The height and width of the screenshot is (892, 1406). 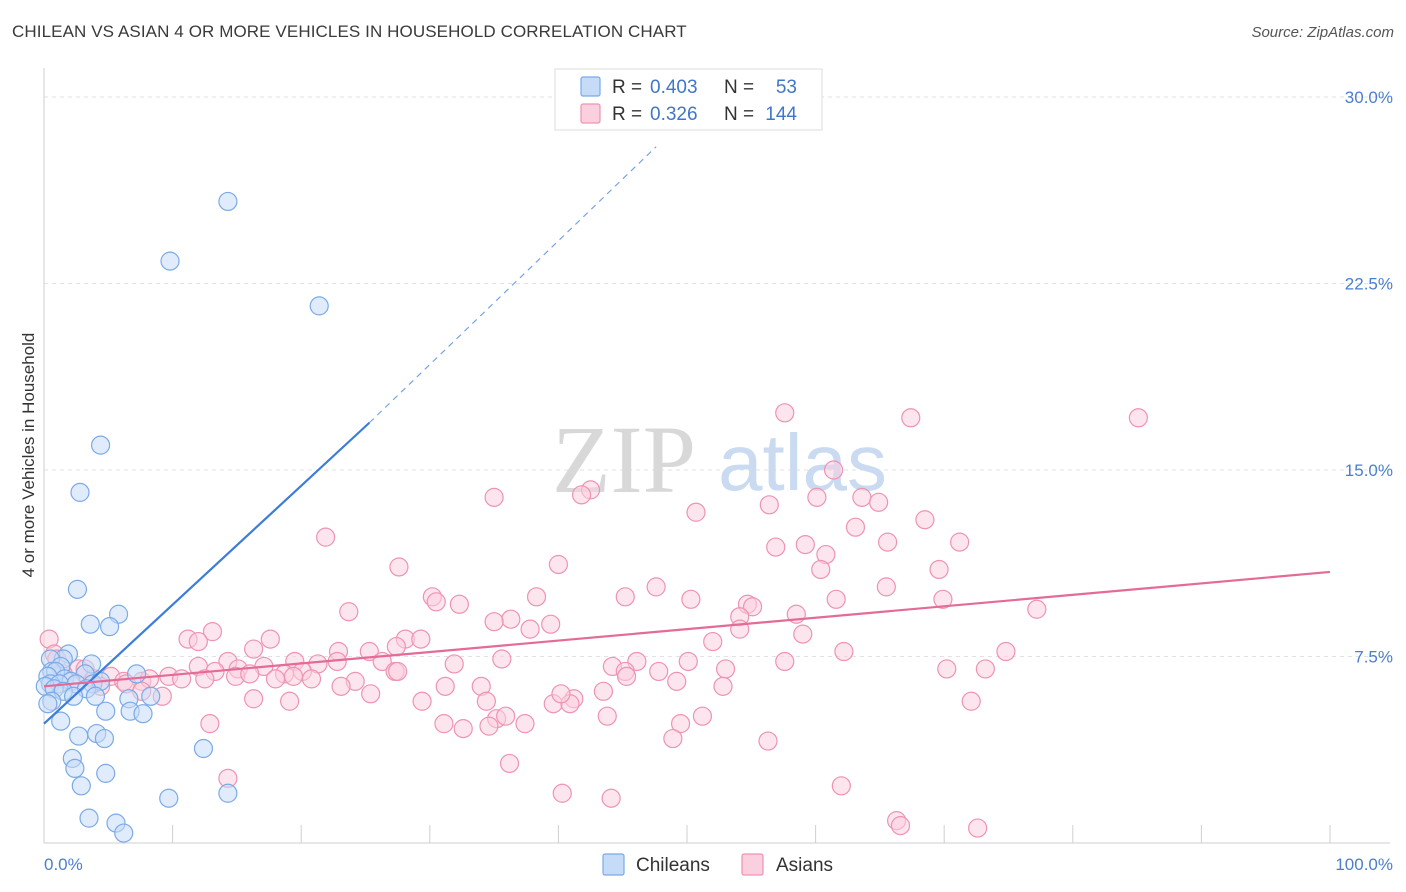 What do you see at coordinates (590, 113) in the screenshot?
I see `legend-swatch` at bounding box center [590, 113].